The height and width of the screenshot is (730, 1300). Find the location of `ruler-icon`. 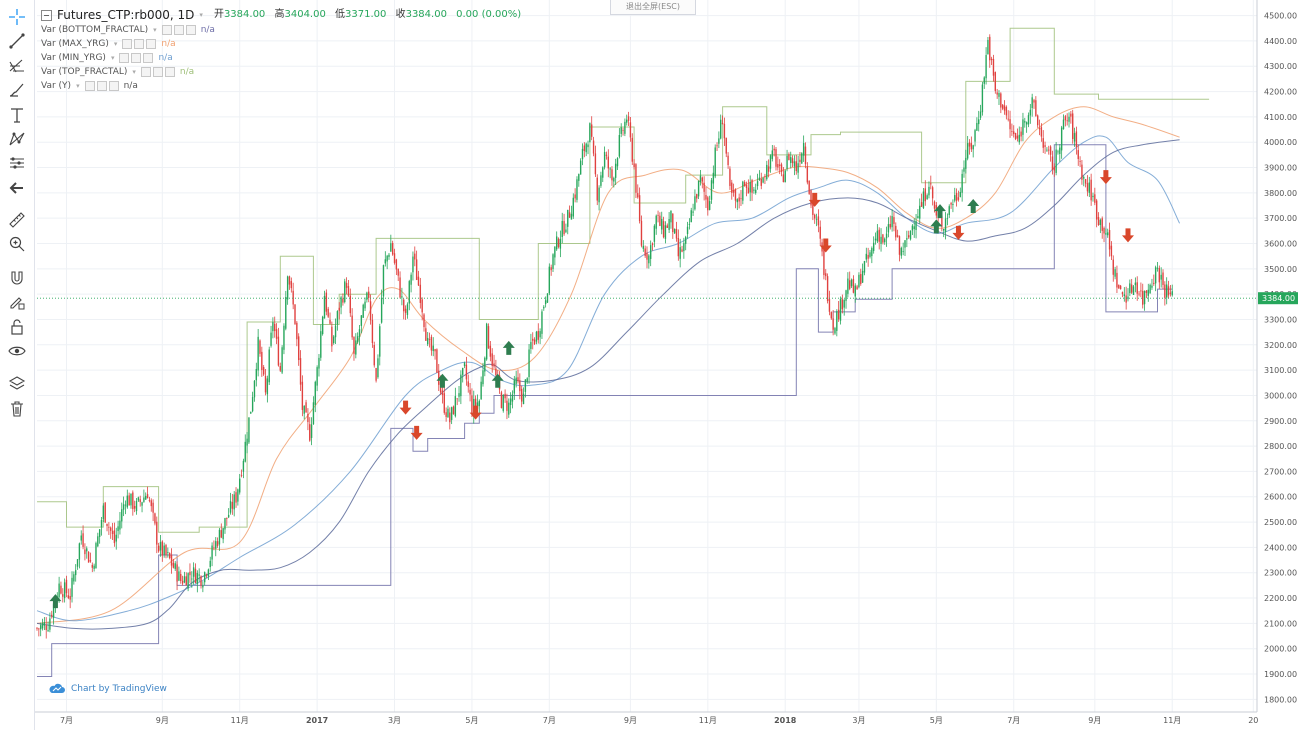

ruler-icon is located at coordinates (17, 220).